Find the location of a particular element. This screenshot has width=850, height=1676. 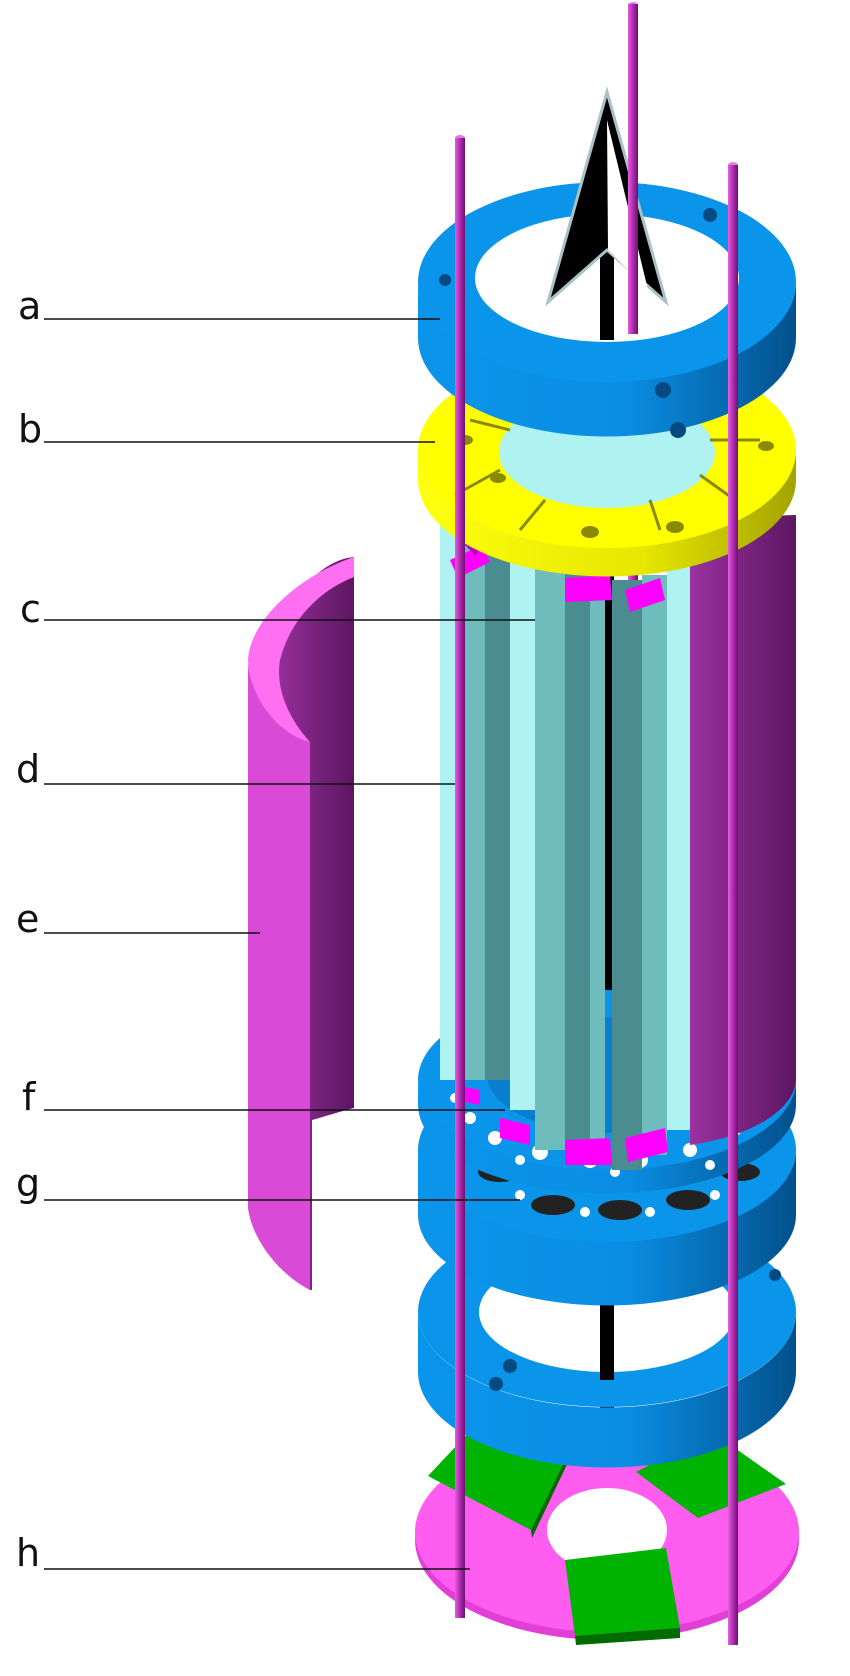

outer-shell-right is located at coordinates (743, 830).